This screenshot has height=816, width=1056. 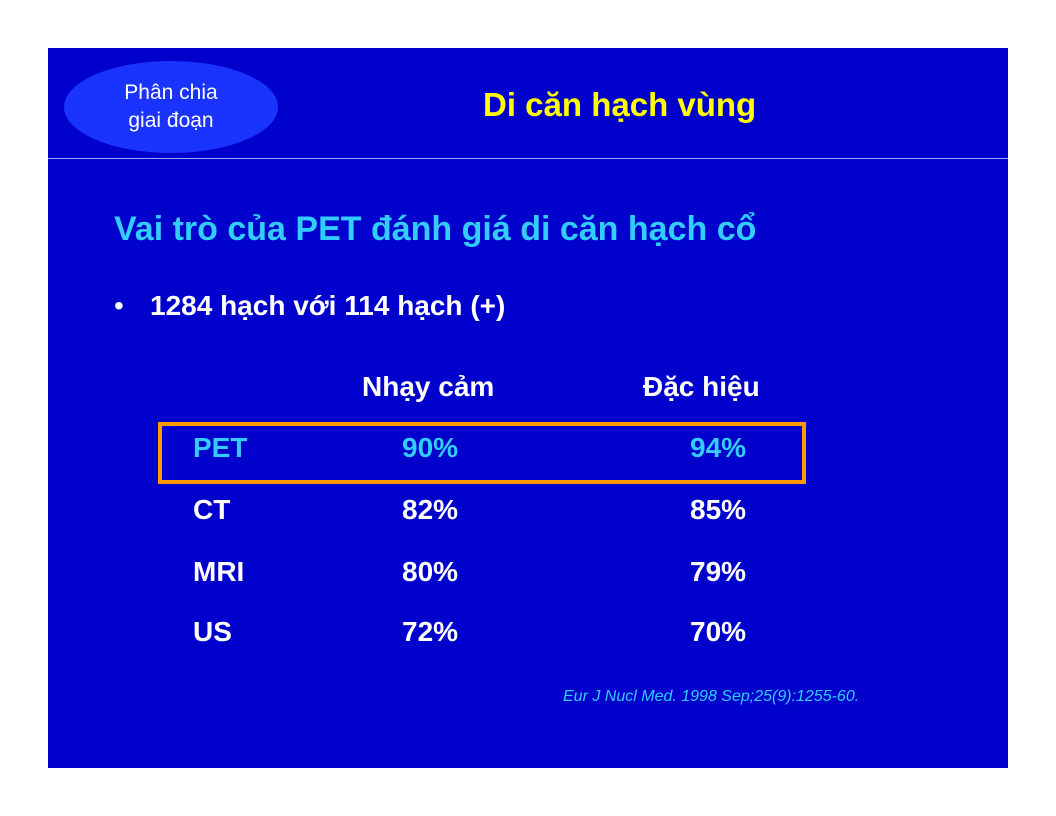 What do you see at coordinates (220, 447) in the screenshot?
I see `row-modality: PET` at bounding box center [220, 447].